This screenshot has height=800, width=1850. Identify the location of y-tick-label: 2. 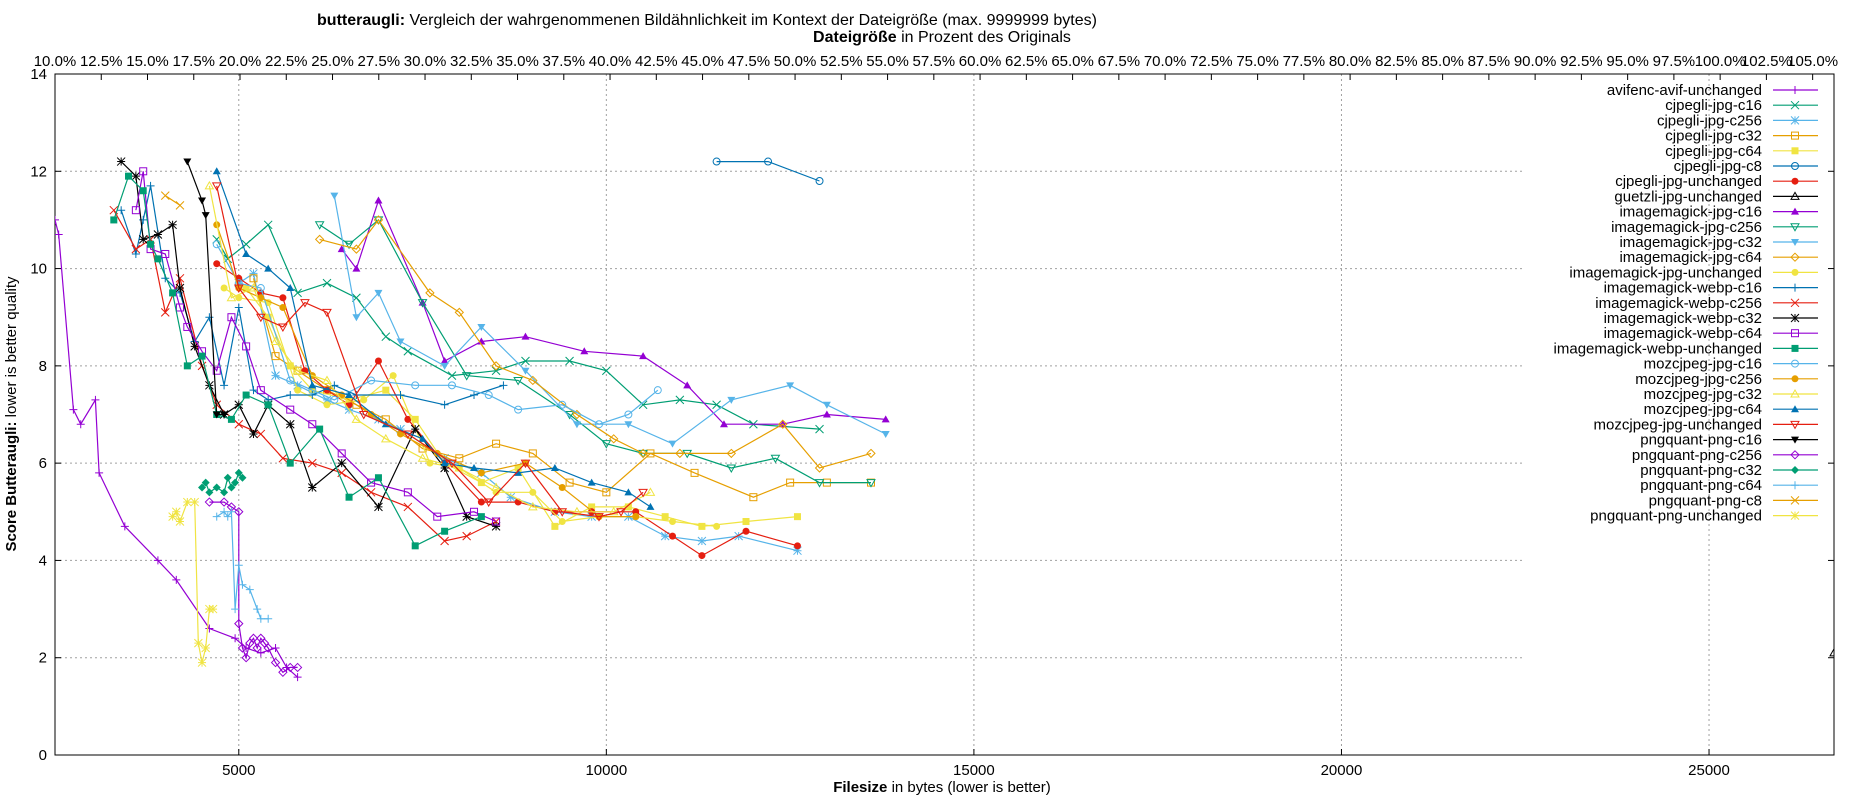
(43, 658).